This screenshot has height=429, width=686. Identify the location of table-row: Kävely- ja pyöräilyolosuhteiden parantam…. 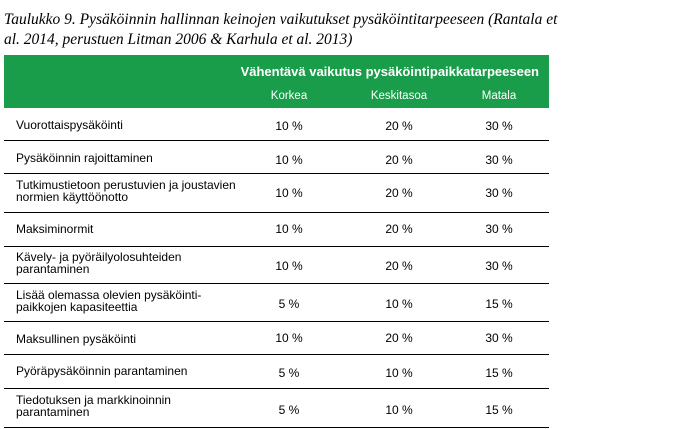
(276, 265).